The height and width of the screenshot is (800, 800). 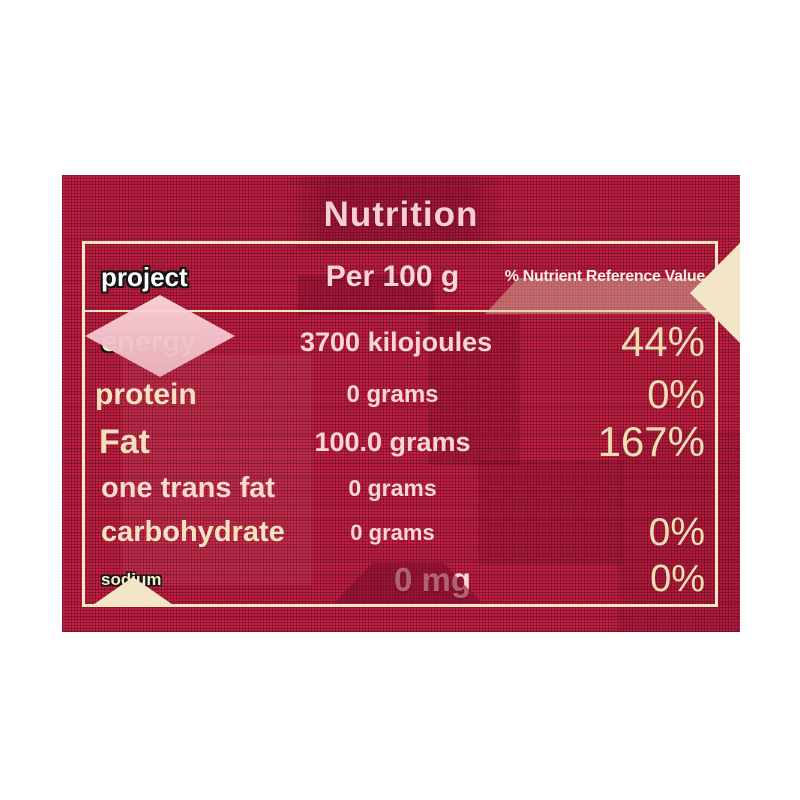 I want to click on row-label: protein, so click(x=146, y=394).